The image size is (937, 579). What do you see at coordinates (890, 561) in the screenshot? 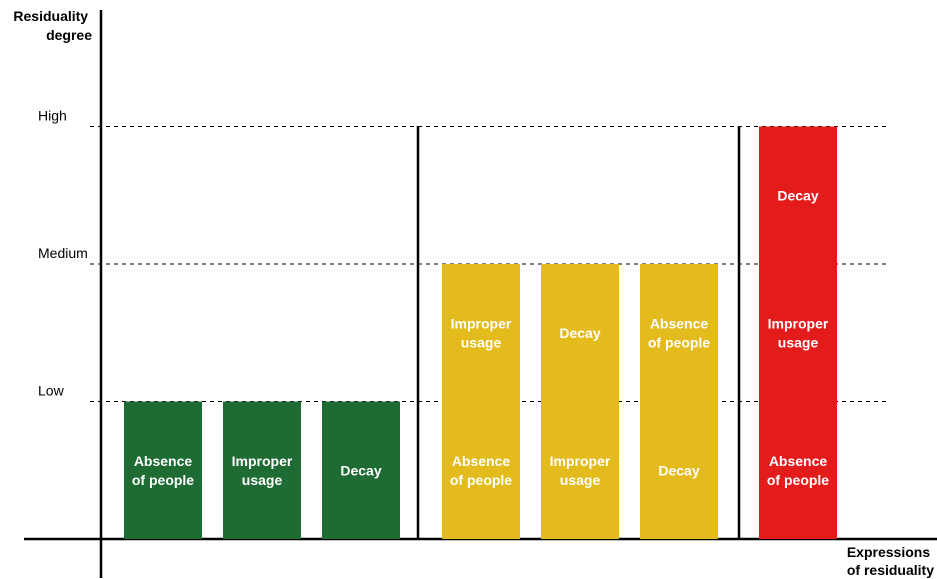
I see `x-axis-title: Expressions of residuality` at bounding box center [890, 561].